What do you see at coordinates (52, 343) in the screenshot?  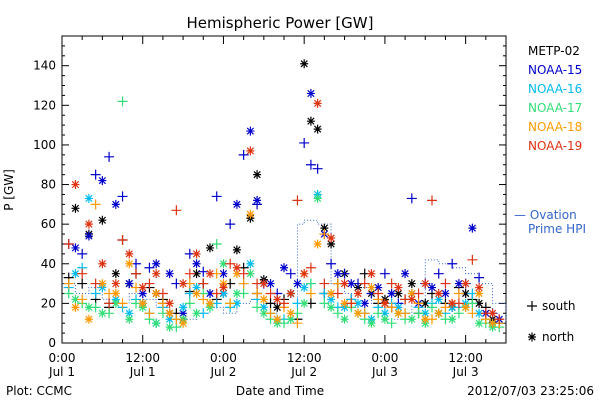 I see `y-tick-label: 0` at bounding box center [52, 343].